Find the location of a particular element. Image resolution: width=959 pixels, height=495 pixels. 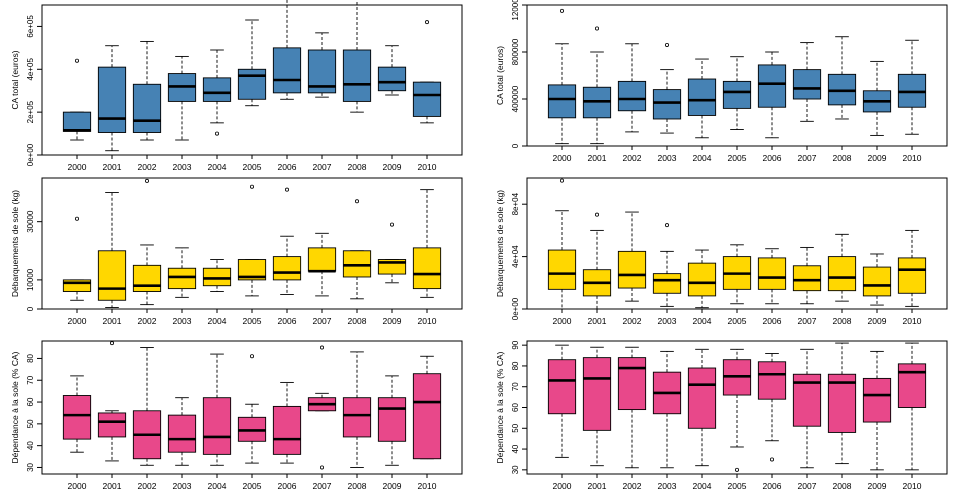

y-tick-label: 4e+05 is located at coordinates (30, 69).